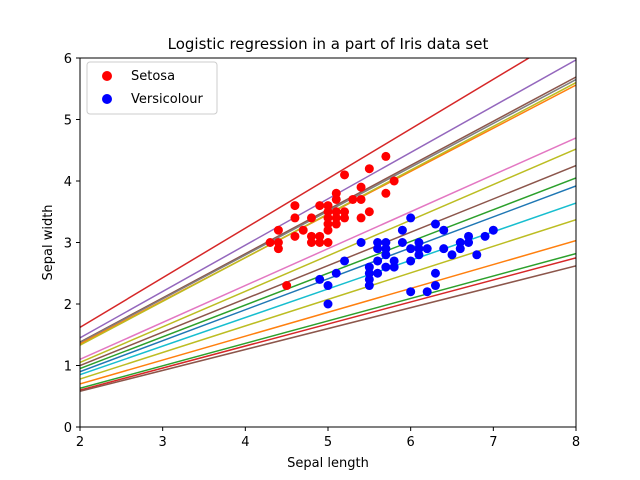 This screenshot has height=480, width=640. What do you see at coordinates (411, 442) in the screenshot?
I see `x-tick-label: 6` at bounding box center [411, 442].